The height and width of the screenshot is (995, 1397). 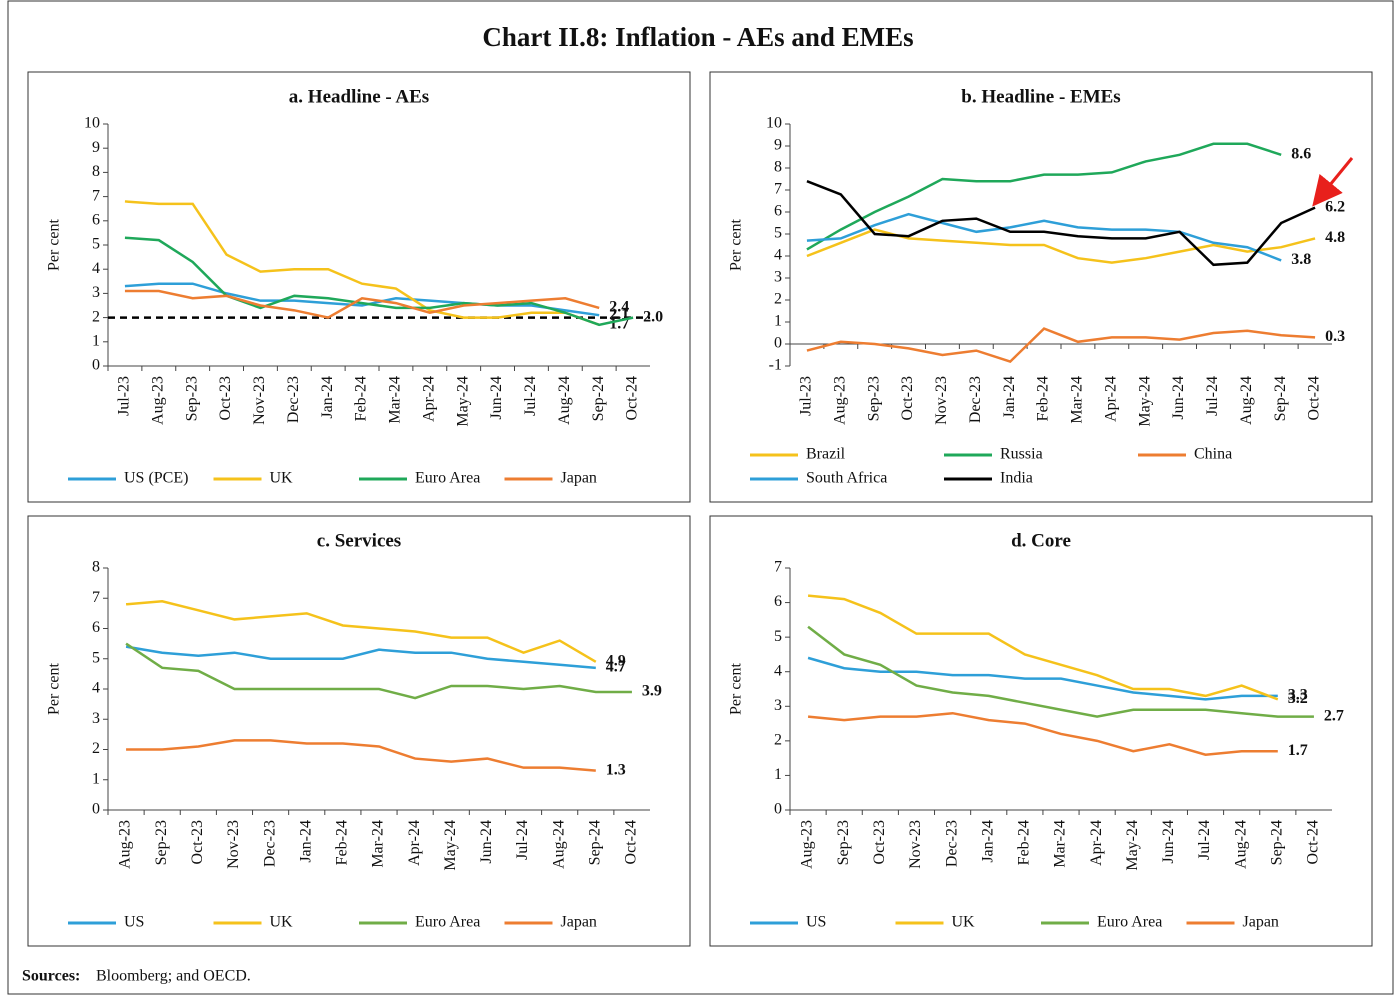 I want to click on sources-text: Bloomberg; and OECD., so click(x=173, y=976).